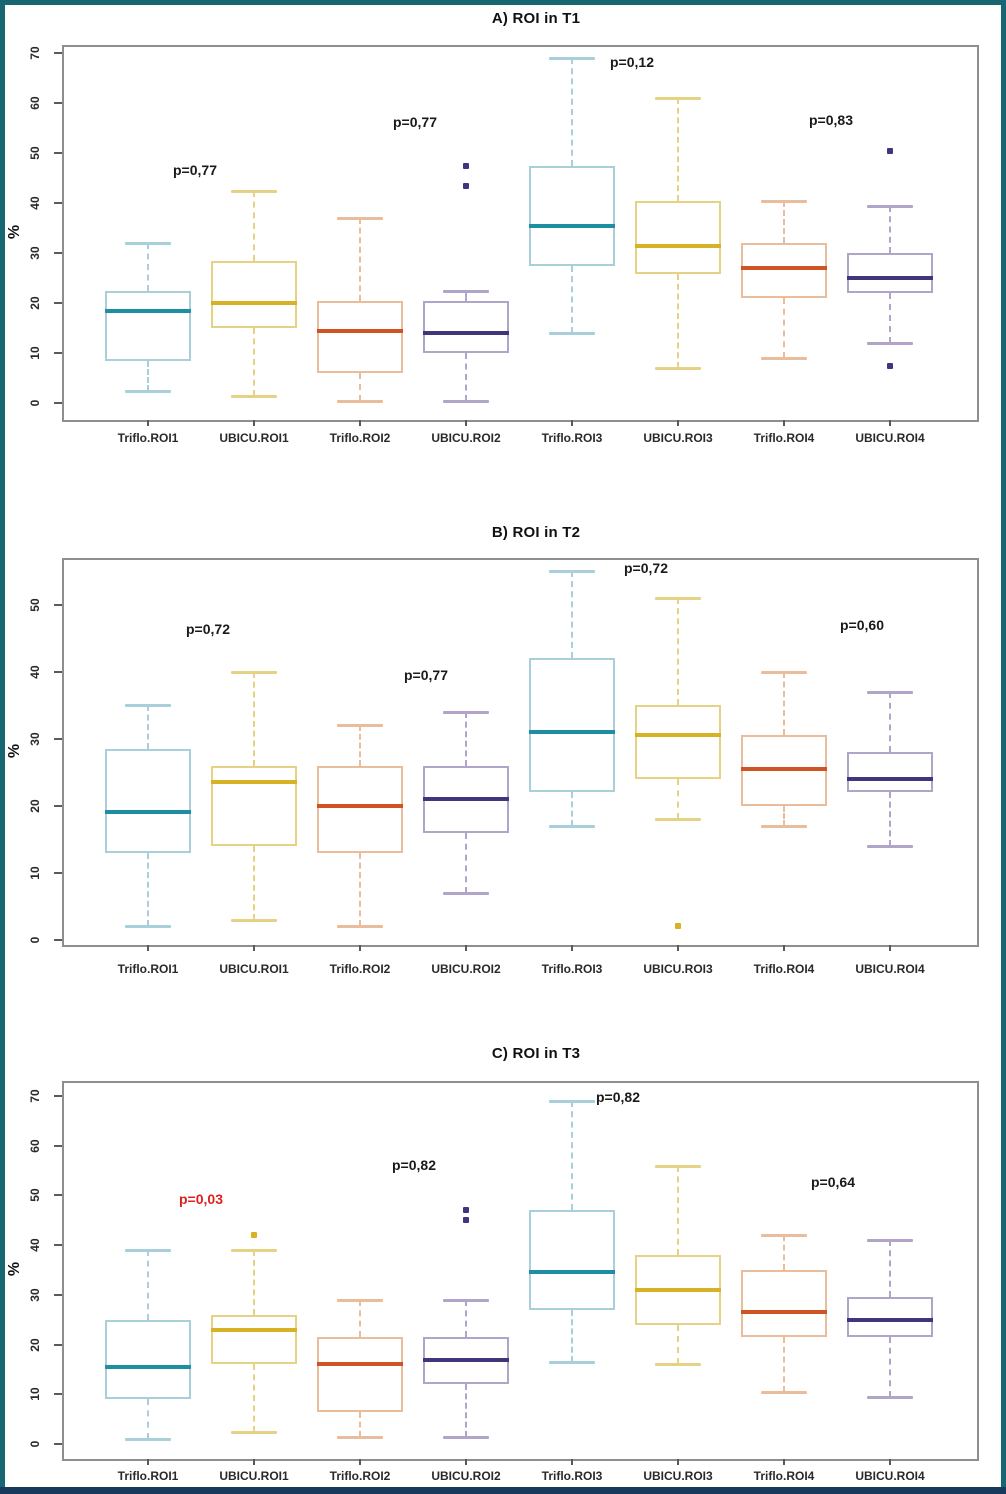 This screenshot has height=1494, width=1006. I want to click on x-tick-label: Triflo.ROI4, so click(784, 969).